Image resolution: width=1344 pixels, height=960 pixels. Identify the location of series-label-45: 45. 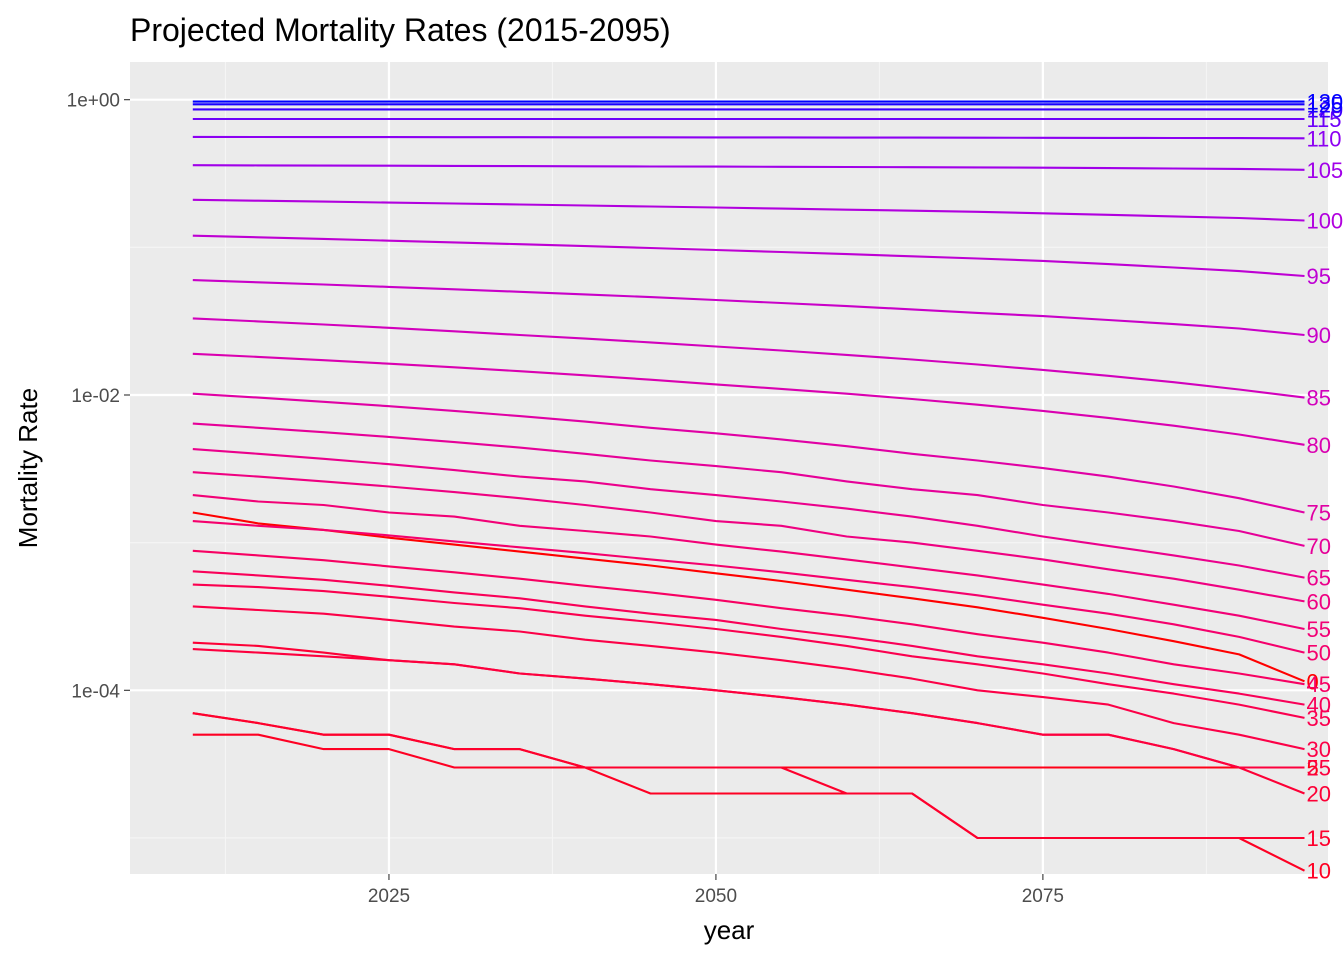
(1318, 684).